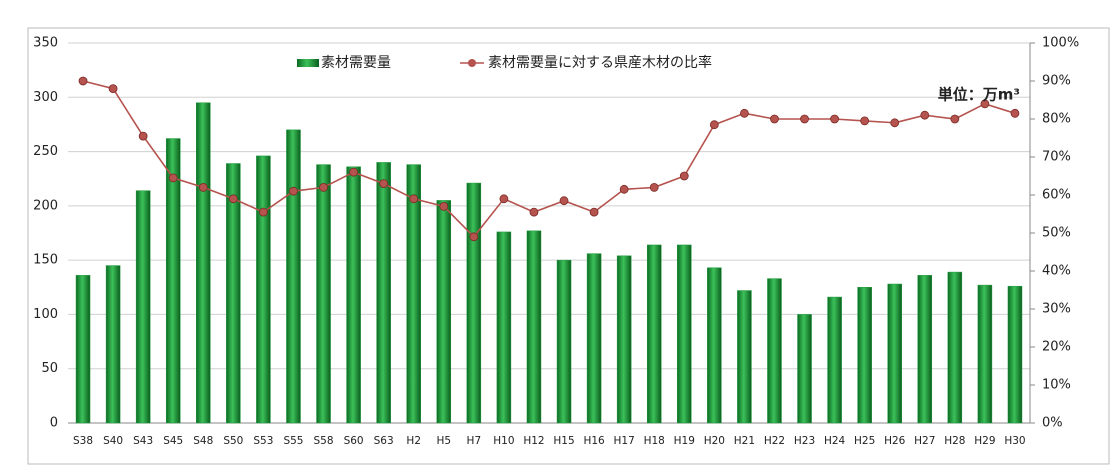 This screenshot has height=467, width=1110. What do you see at coordinates (324, 441) in the screenshot?
I see `x-tick-label: S58` at bounding box center [324, 441].